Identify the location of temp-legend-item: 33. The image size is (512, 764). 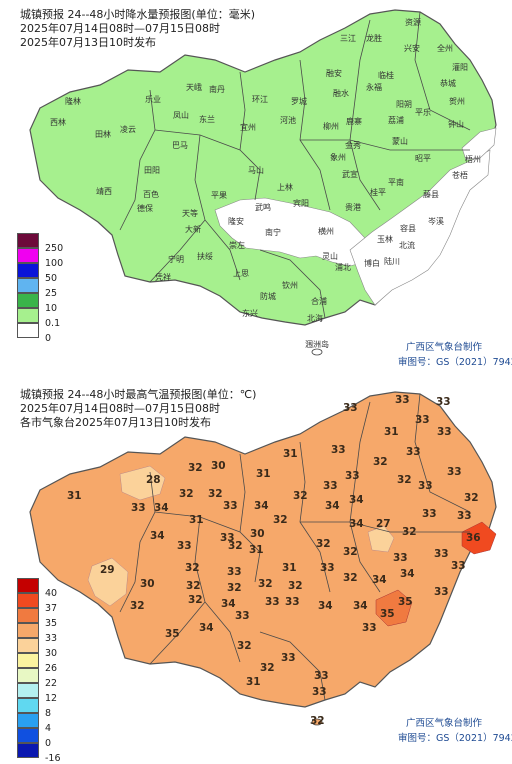
(39, 633).